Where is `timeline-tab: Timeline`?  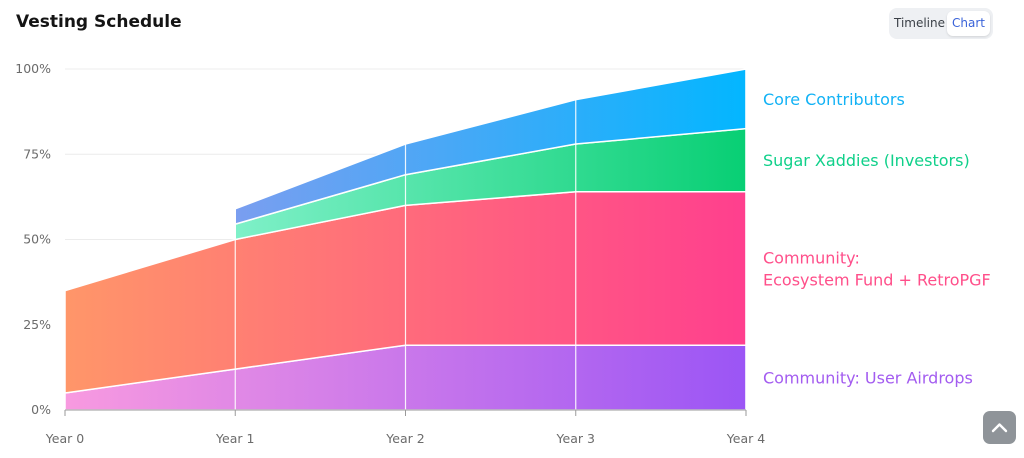 timeline-tab: Timeline is located at coordinates (919, 23).